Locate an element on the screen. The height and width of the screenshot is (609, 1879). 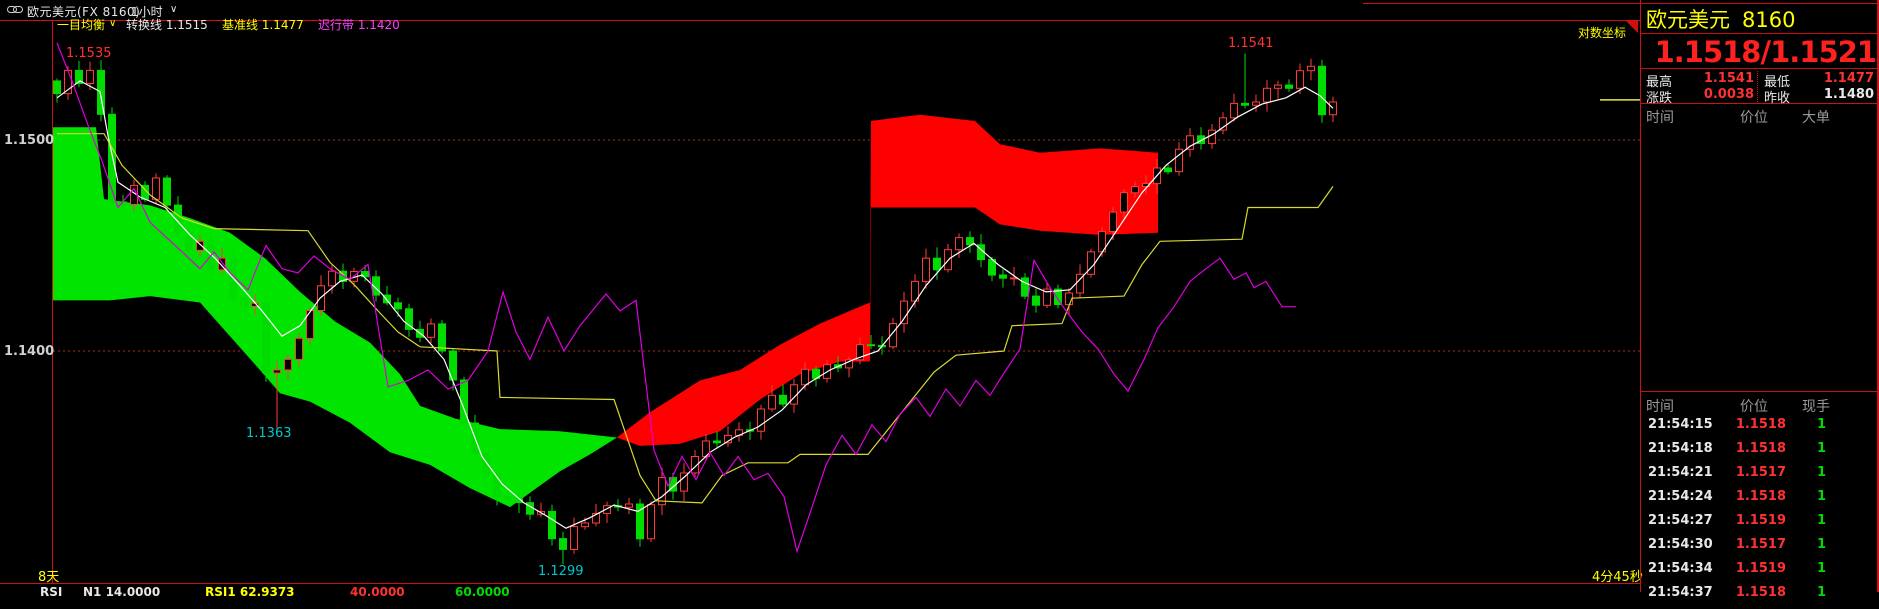
price-axis-line is located at coordinates (52, 302).